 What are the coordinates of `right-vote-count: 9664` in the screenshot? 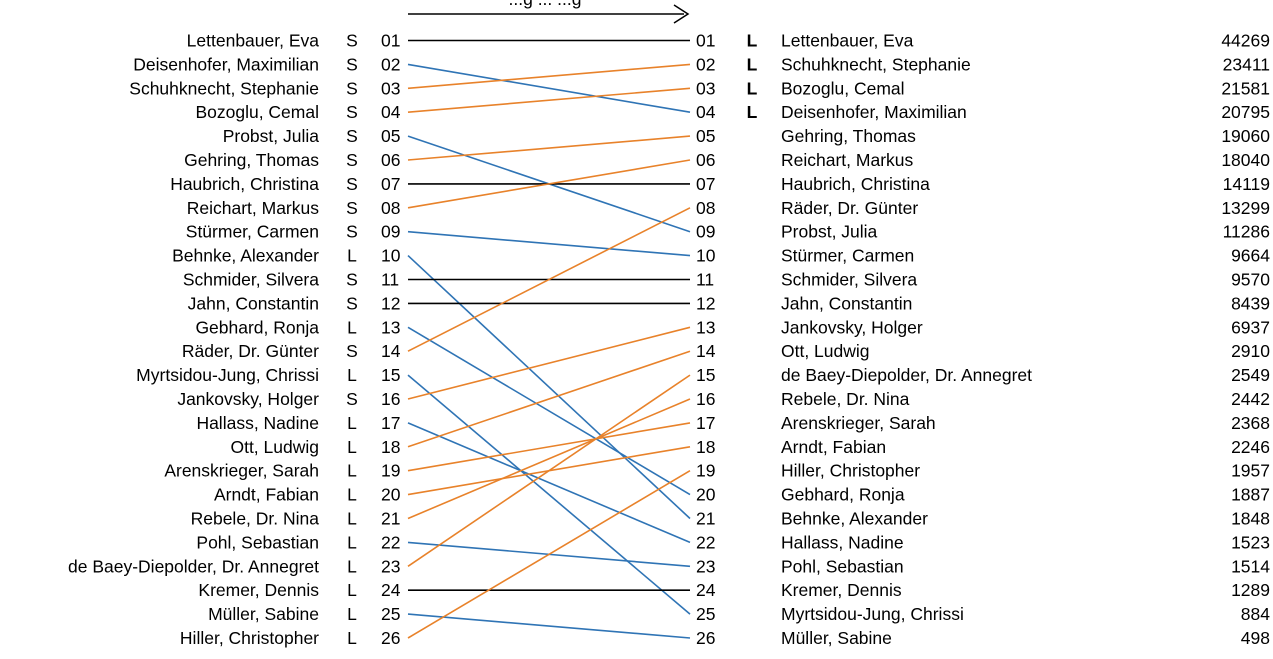 It's located at (1250, 256).